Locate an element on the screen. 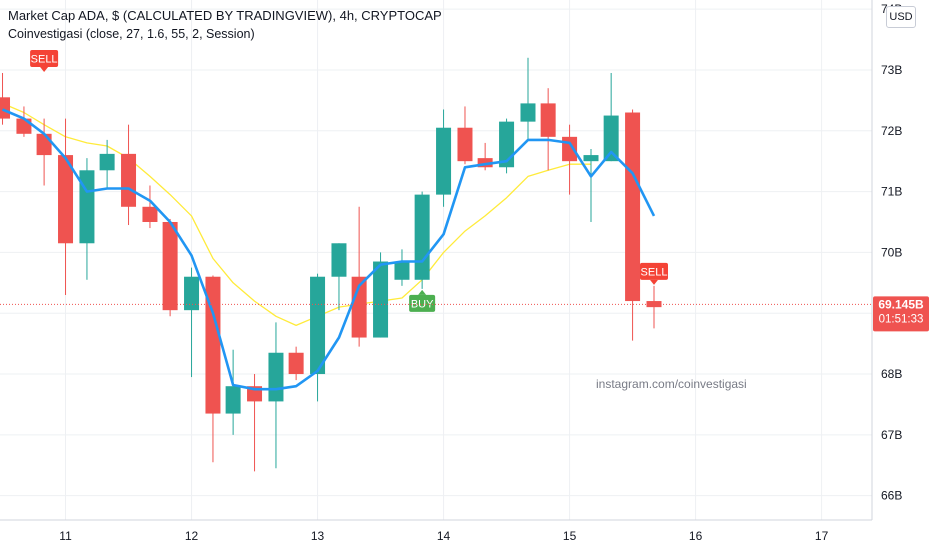  watermark-text: instagram.com/coinvestigasi is located at coordinates (671, 384).